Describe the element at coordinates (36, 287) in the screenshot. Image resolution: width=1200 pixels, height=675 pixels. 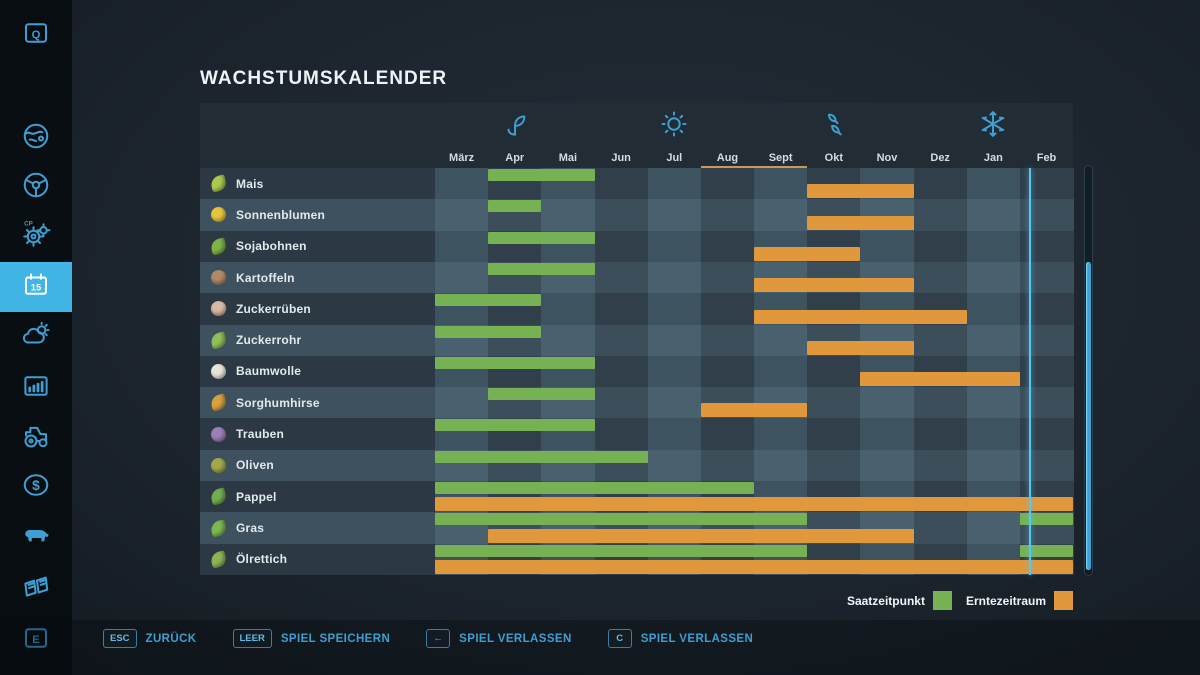
I see `sidebar-item-calendar: 15` at that location.